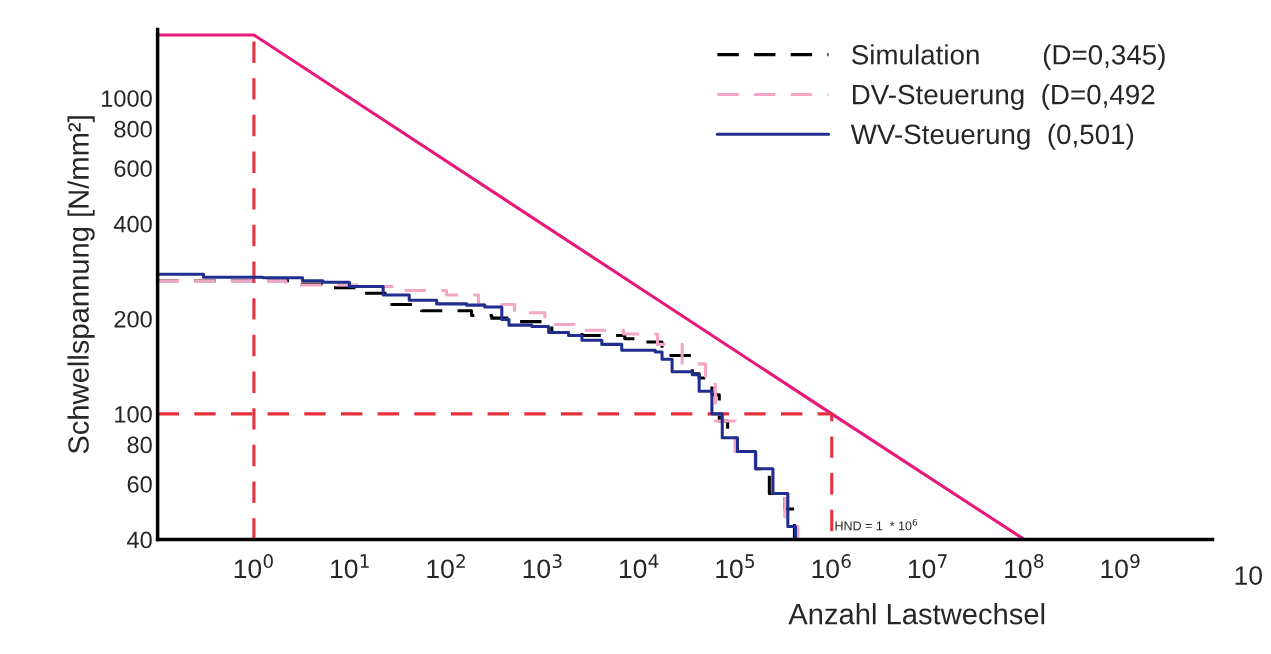 The height and width of the screenshot is (654, 1271). Describe the element at coordinates (1024, 566) in the screenshot. I see `x-tick-label: 10$^{8}$` at that location.